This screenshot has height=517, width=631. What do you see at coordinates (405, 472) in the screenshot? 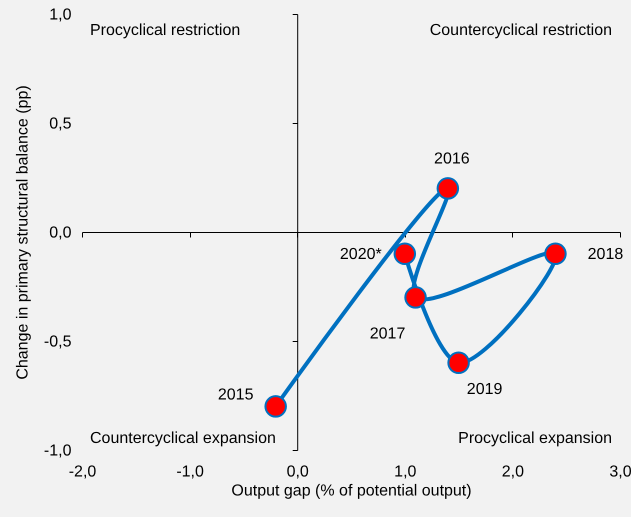
I see `x-tick-label: 1,0` at bounding box center [405, 472].